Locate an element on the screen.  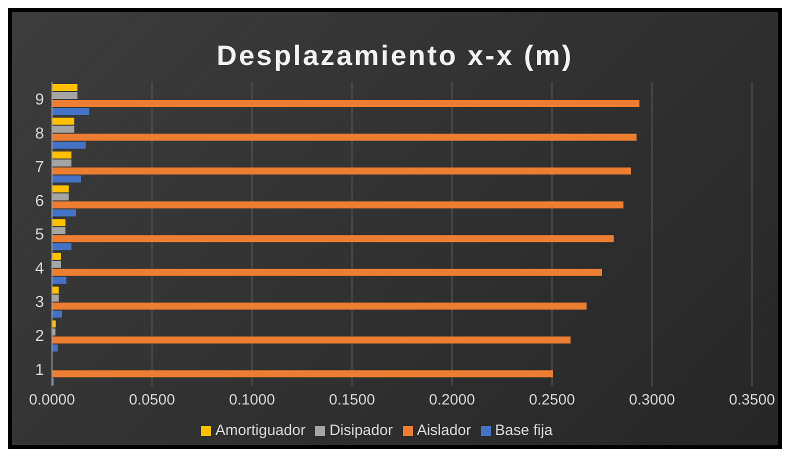
legend-label: Base fija is located at coordinates (524, 430).